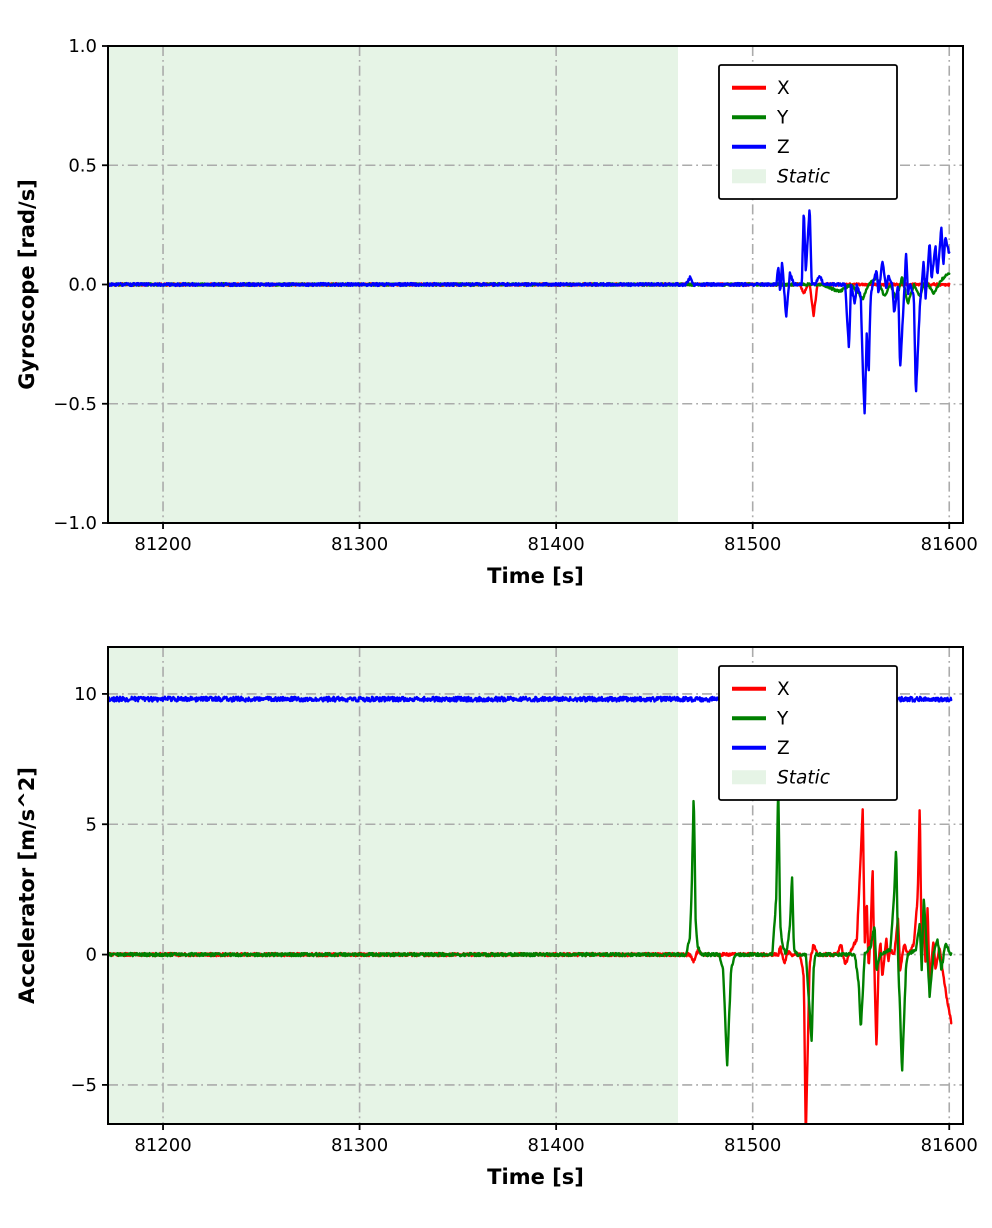  Describe the element at coordinates (91, 824) in the screenshot. I see `y-tick-label: 5` at that location.